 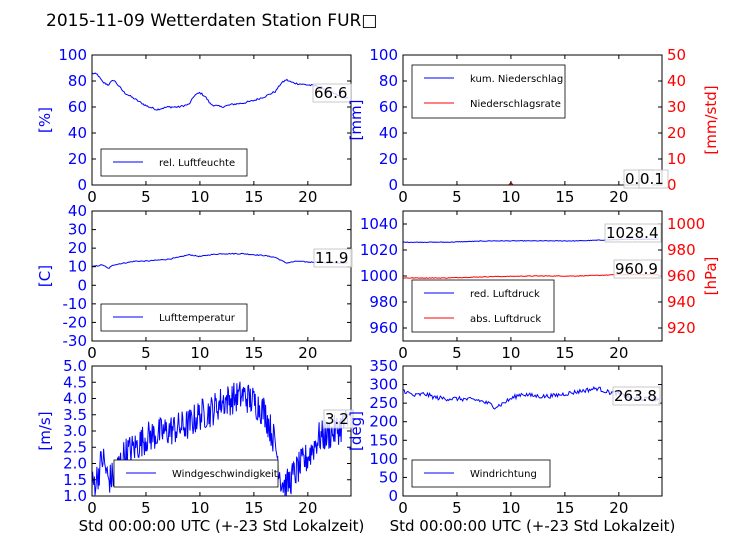 I want to click on y-tick-label: 200, so click(x=383, y=422).